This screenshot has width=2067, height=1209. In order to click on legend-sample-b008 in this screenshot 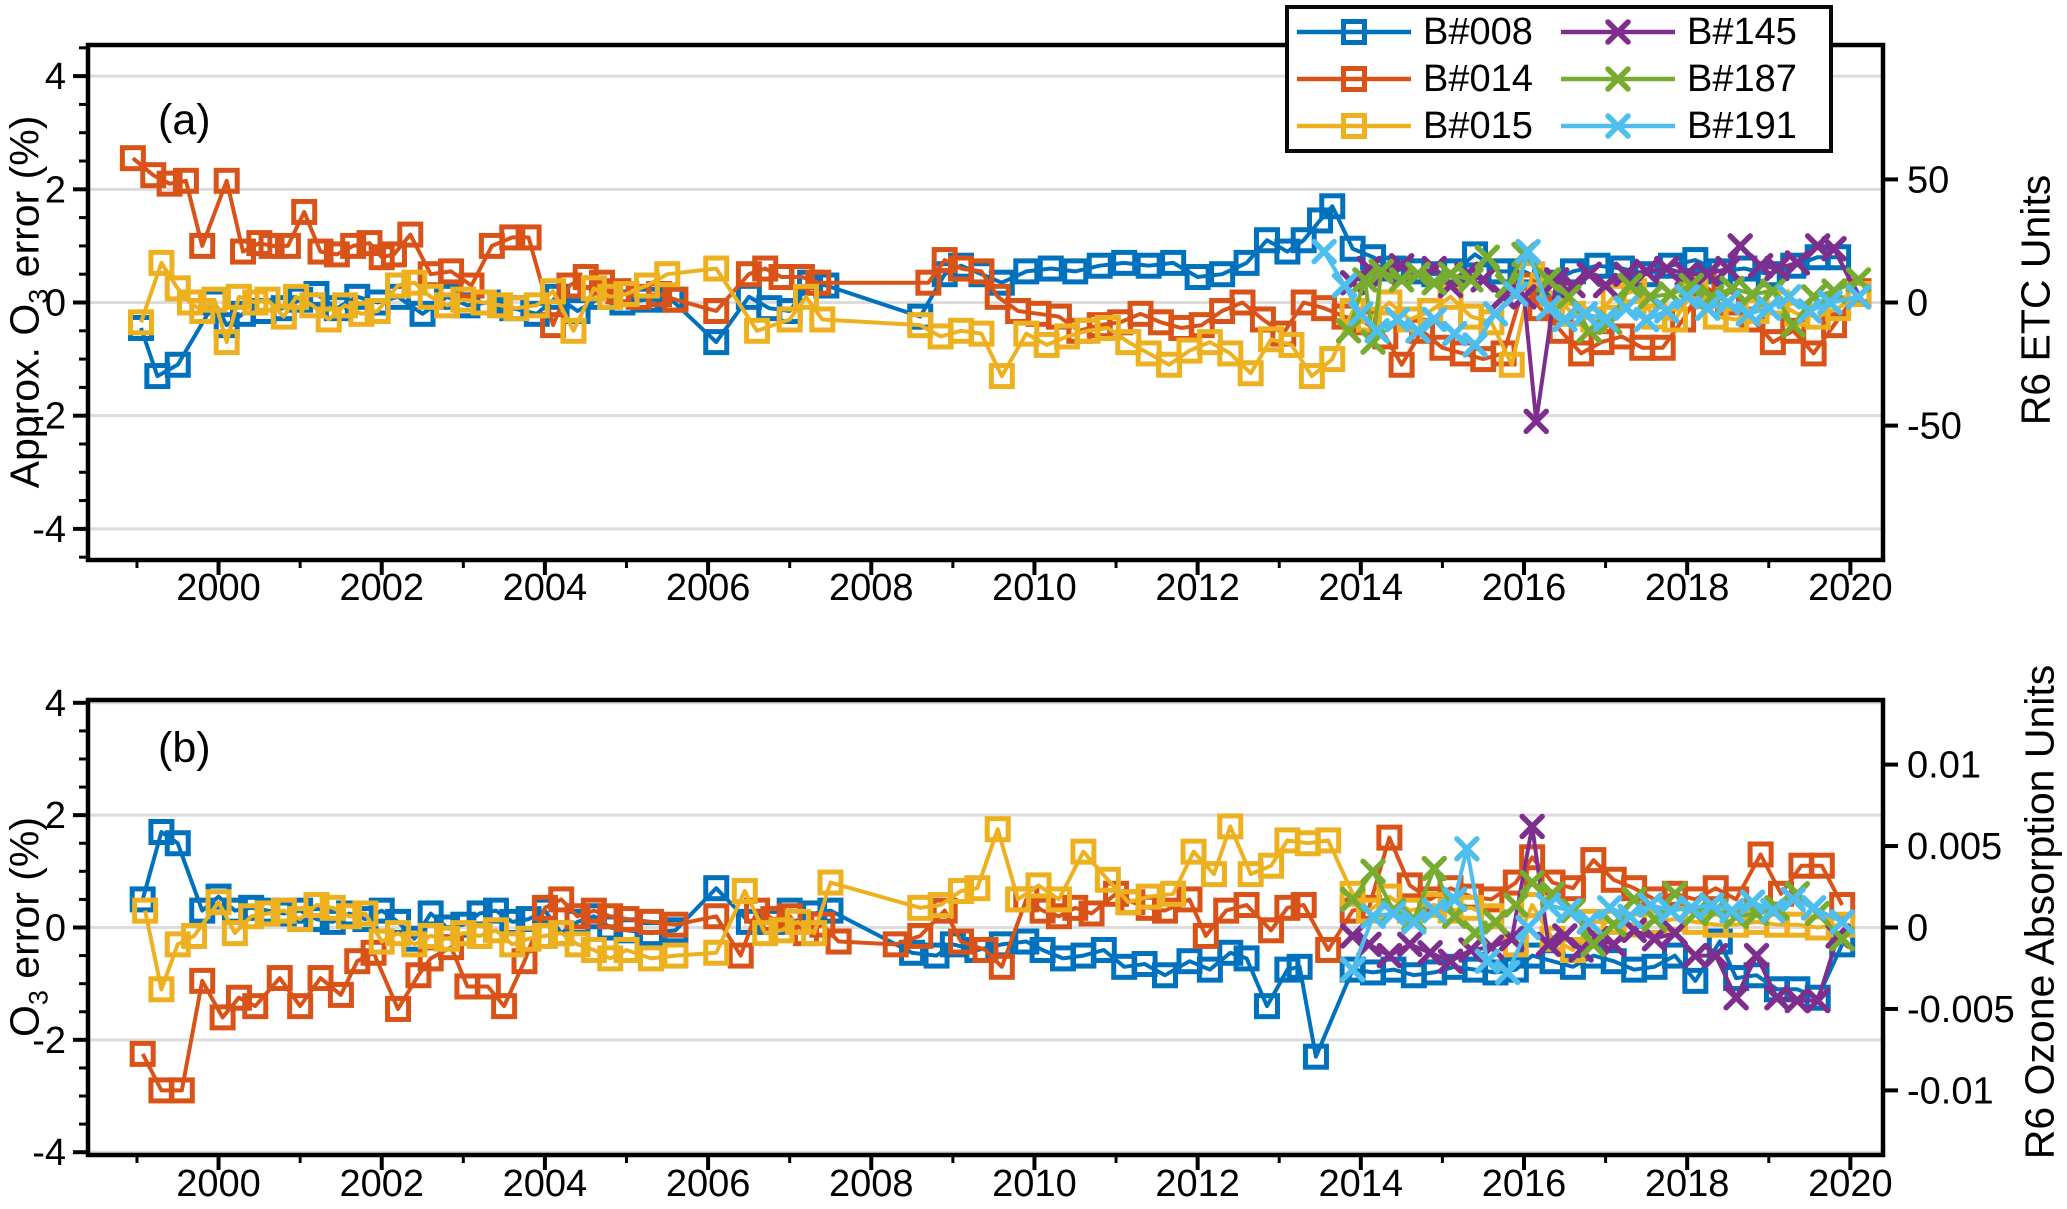, I will do `click(1354, 32)`.